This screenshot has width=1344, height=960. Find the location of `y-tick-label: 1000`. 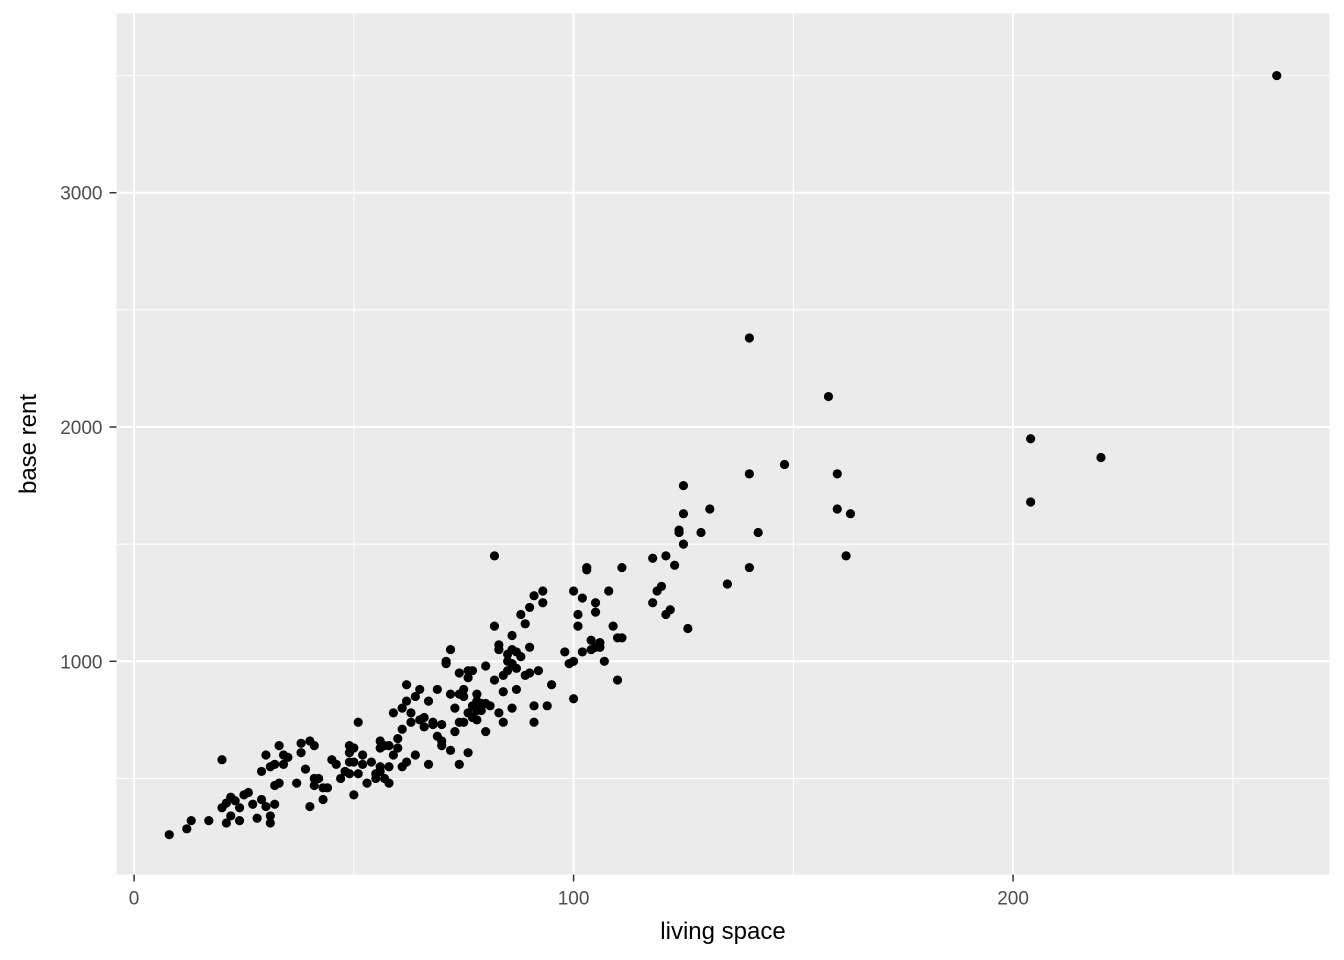

y-tick-label: 1000 is located at coordinates (81, 662).